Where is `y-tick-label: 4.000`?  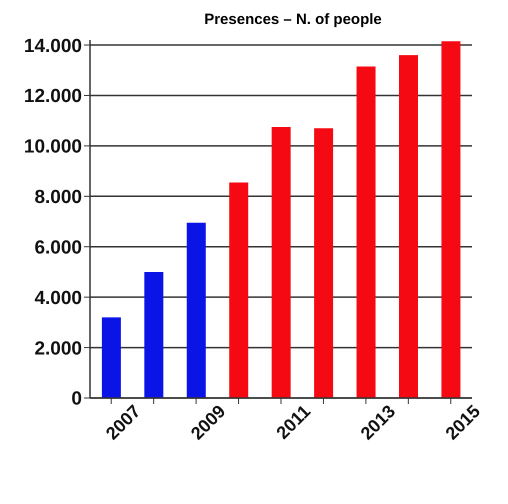
y-tick-label: 4.000 is located at coordinates (58, 298).